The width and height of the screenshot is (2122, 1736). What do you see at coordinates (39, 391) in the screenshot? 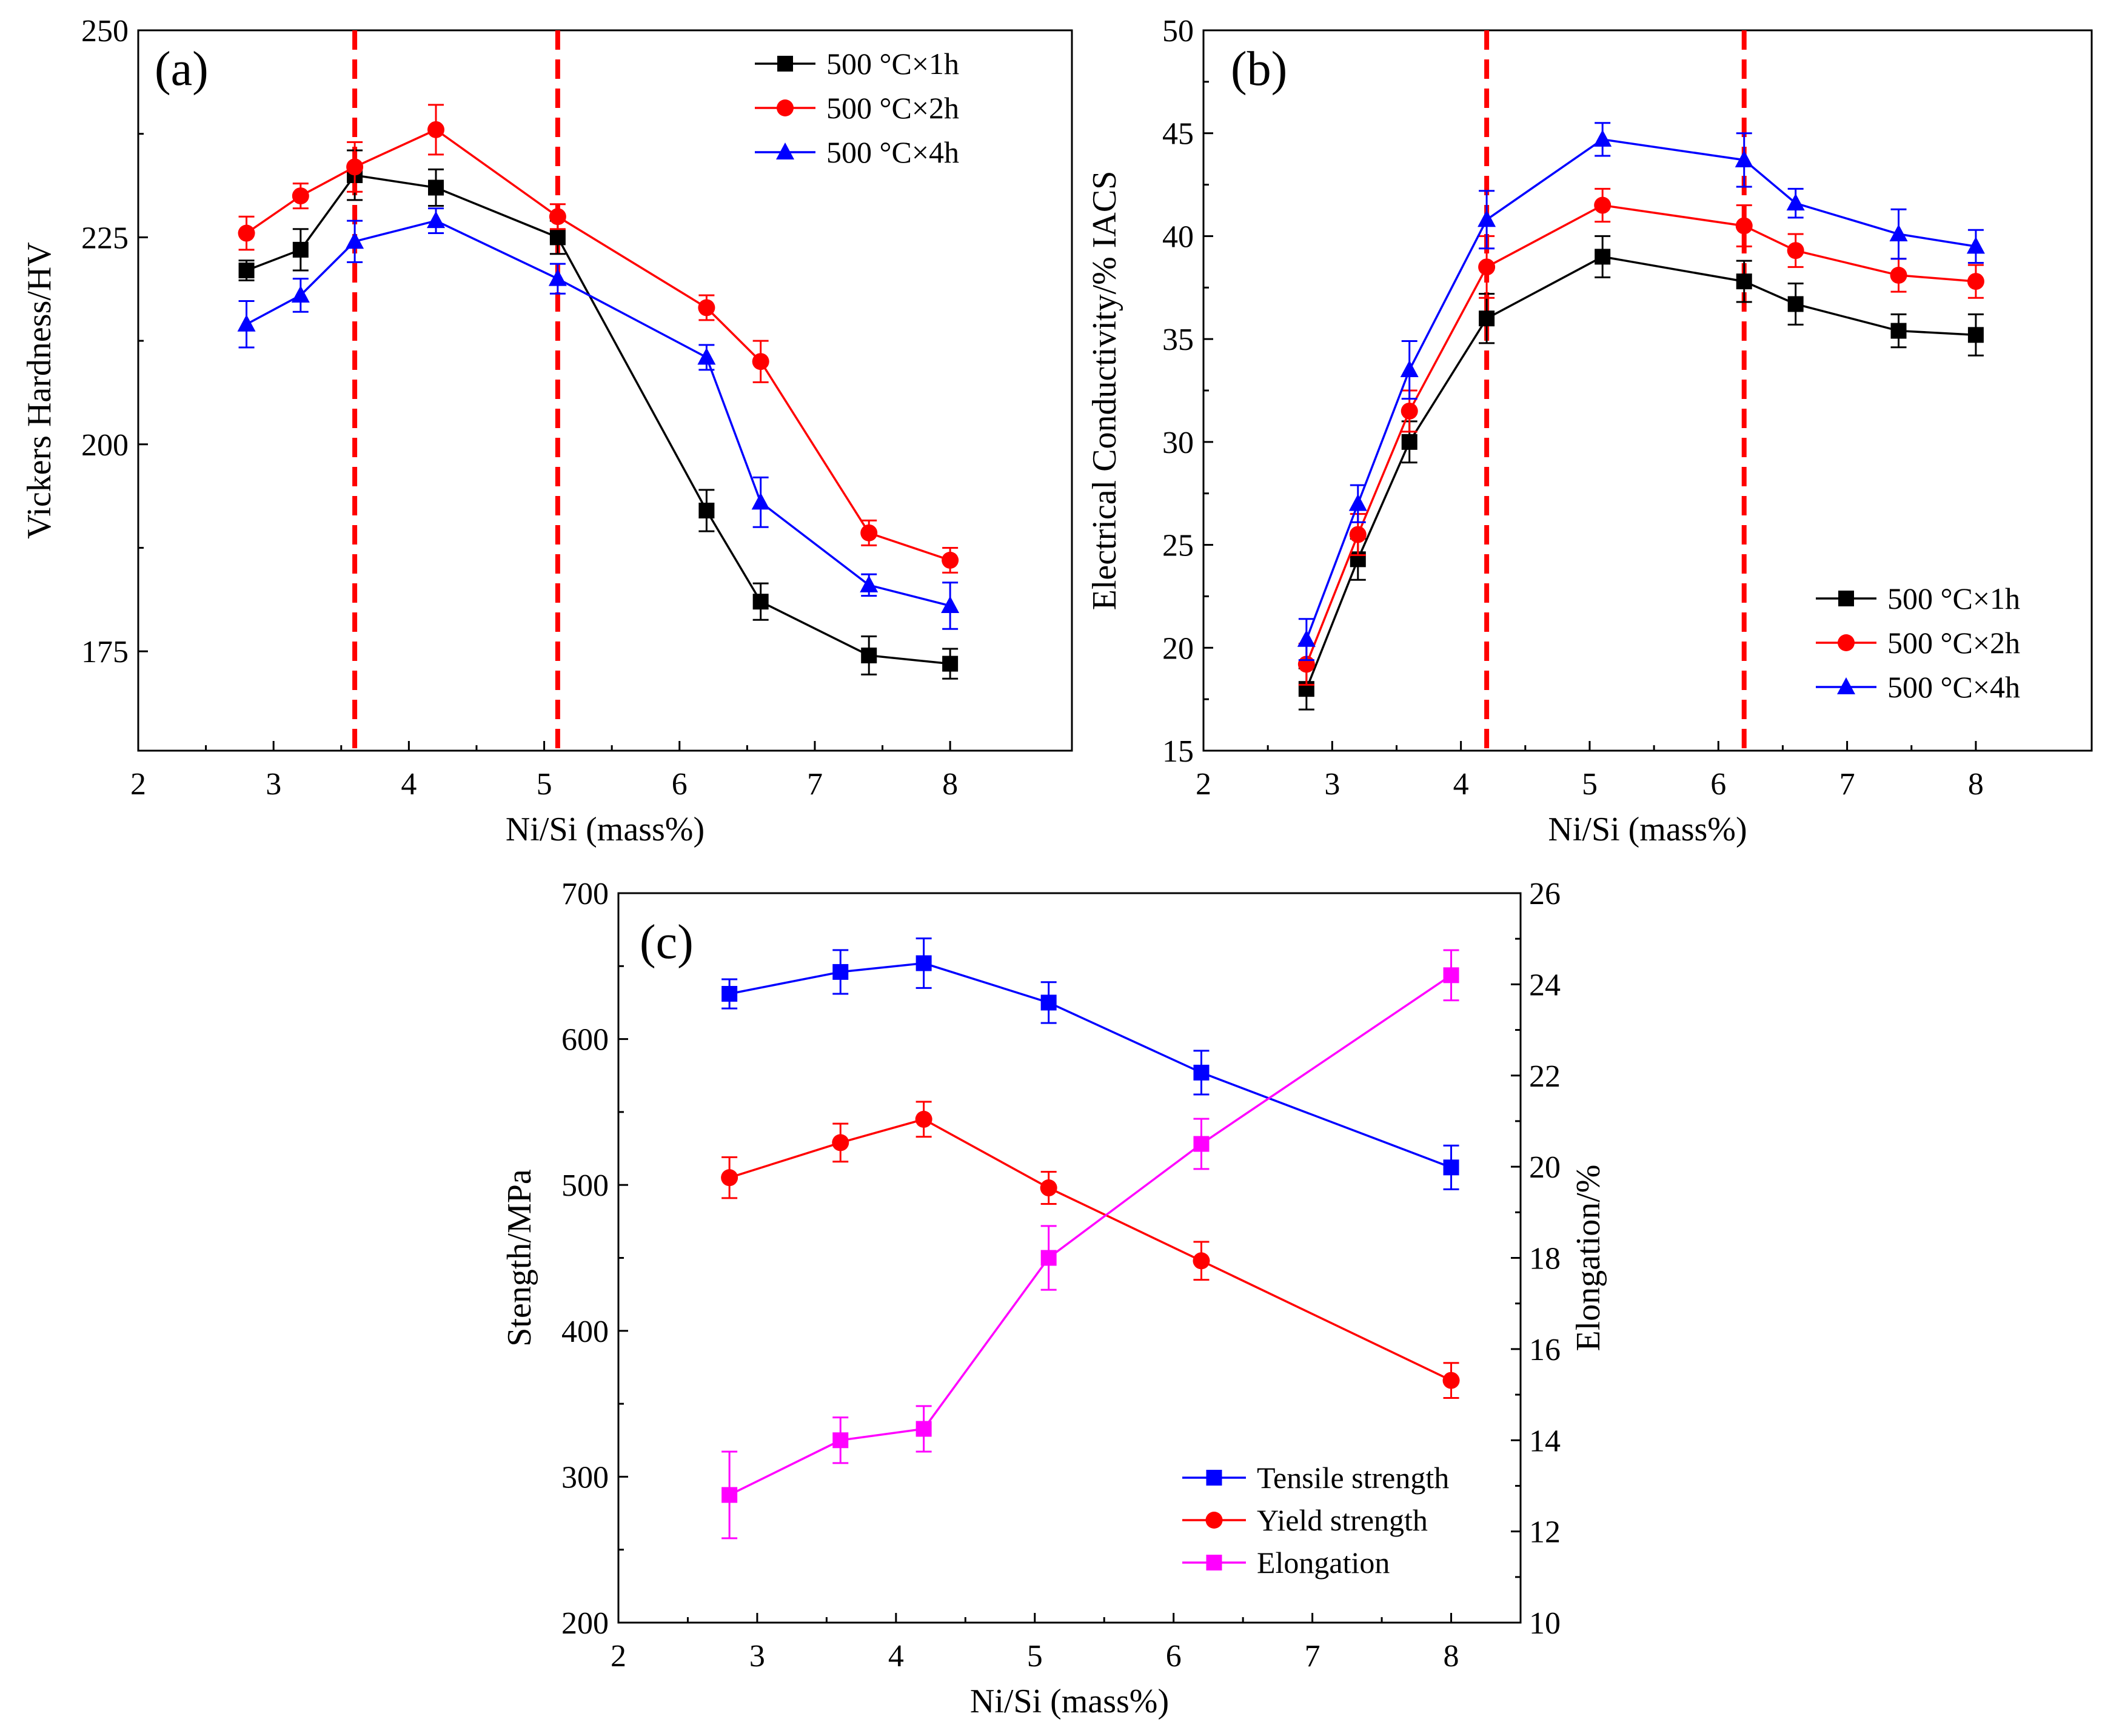
I see `y-axis-label: Vickers Hardness/HV` at bounding box center [39, 391].